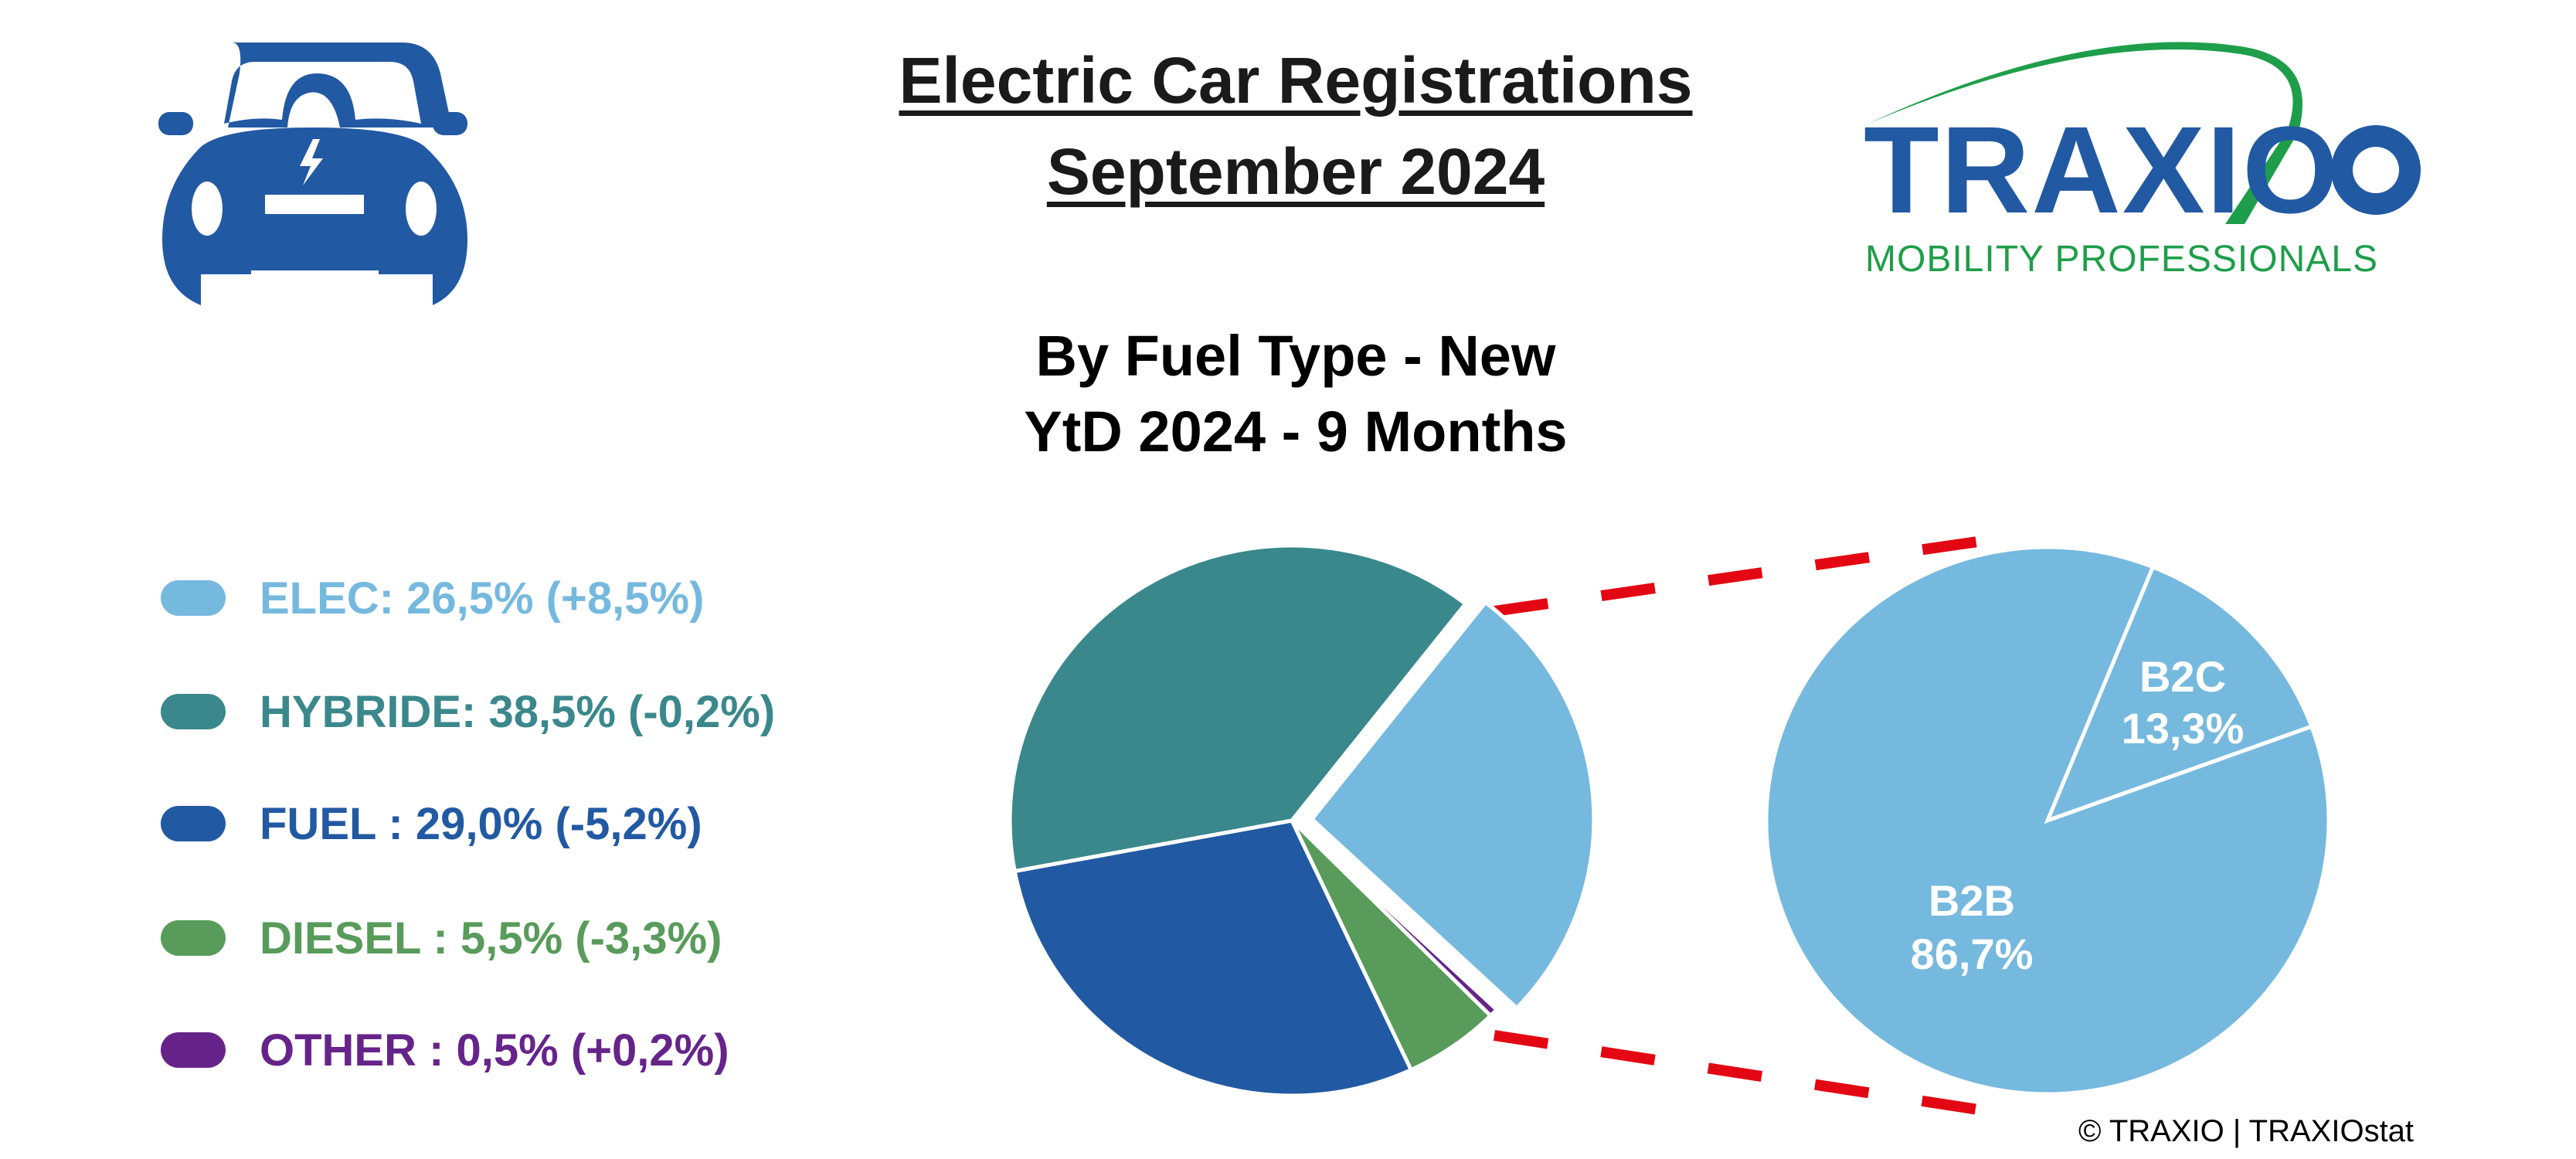 This screenshot has height=1159, width=2576. Describe the element at coordinates (2121, 259) in the screenshot. I see `logo-tagline: MOBILITY PROFESSIONALS` at that location.